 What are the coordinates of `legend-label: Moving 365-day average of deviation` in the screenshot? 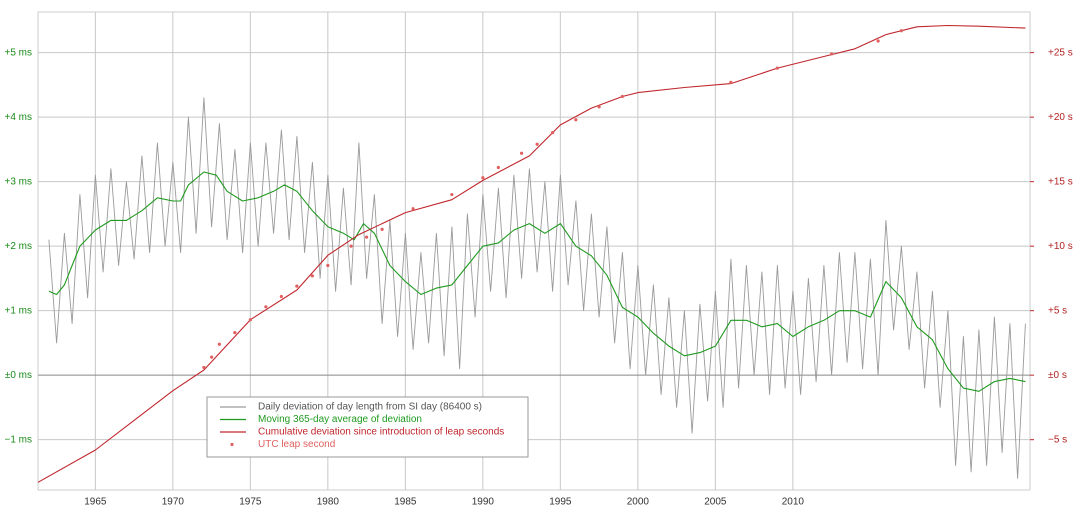 It's located at (340, 419).